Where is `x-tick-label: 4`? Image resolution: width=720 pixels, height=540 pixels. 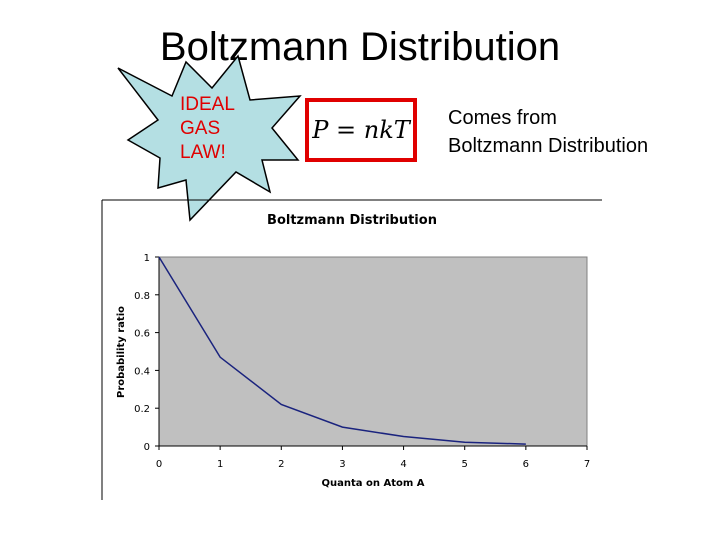 x-tick-label: 4 is located at coordinates (403, 464).